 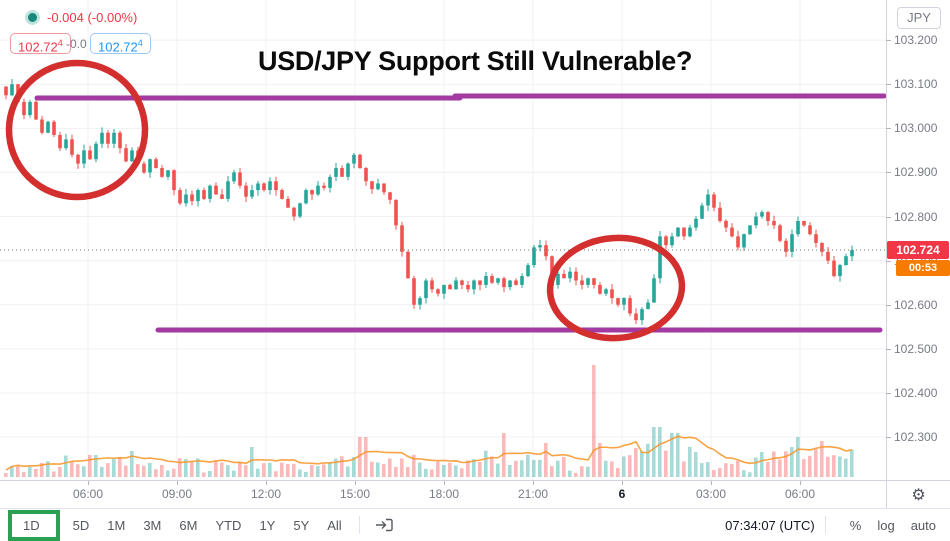 I want to click on toolbar-divider-right, so click(x=825, y=525).